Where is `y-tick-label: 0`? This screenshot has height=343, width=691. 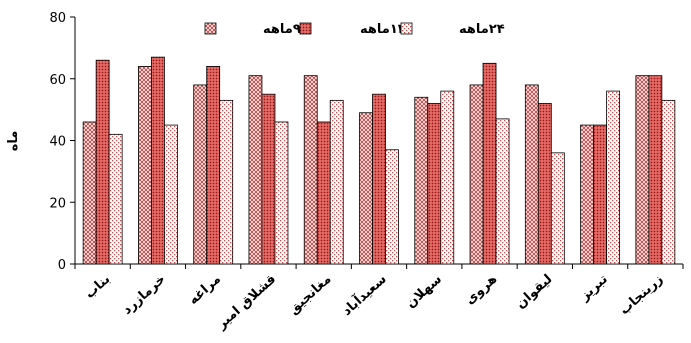 y-tick-label: 0 is located at coordinates (62, 265).